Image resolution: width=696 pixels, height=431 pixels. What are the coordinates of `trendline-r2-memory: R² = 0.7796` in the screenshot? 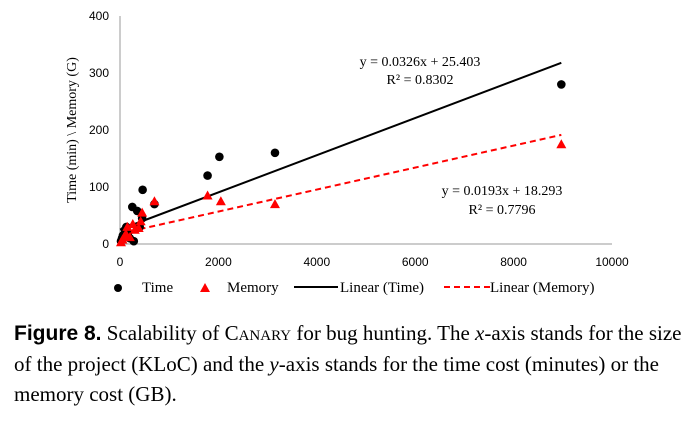 It's located at (502, 210).